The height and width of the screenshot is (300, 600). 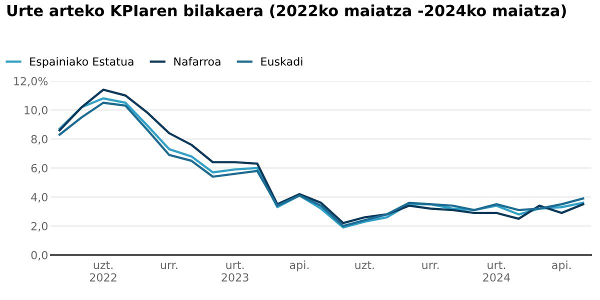 What do you see at coordinates (31, 81) in the screenshot?
I see `y-tick-label: 12,0%` at bounding box center [31, 81].